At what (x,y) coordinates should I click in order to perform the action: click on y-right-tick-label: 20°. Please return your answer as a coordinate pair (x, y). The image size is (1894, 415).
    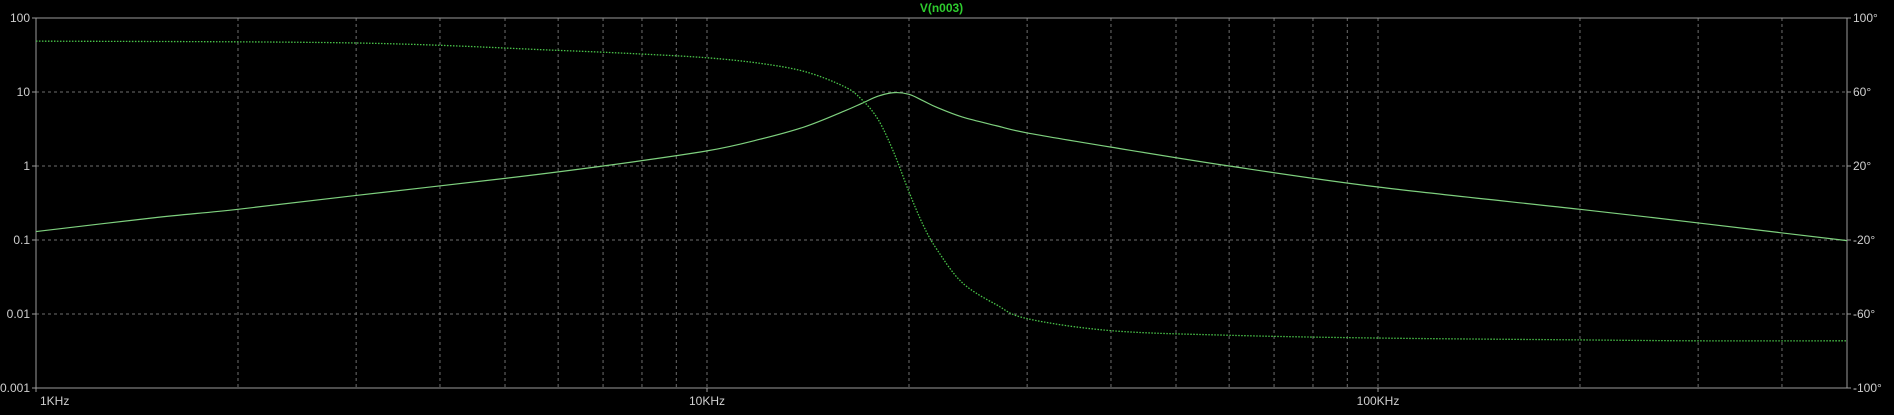
    Looking at the image, I should click on (1862, 166).